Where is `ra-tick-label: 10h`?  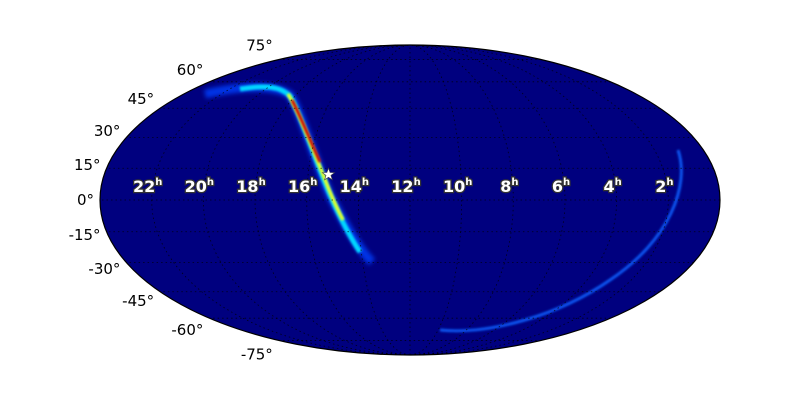 ra-tick-label: 10h is located at coordinates (457, 186).